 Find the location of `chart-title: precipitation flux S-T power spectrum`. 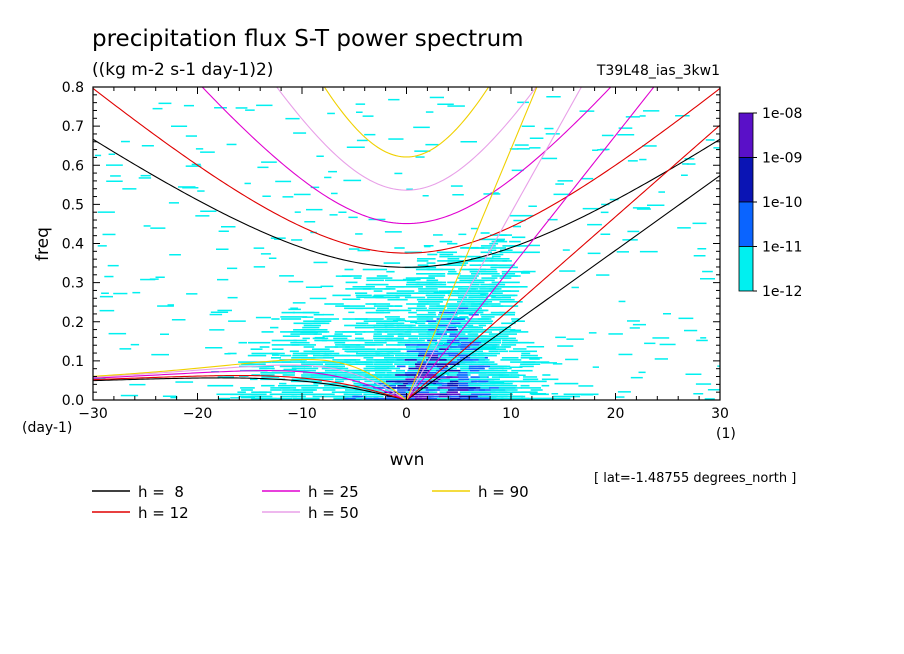

chart-title: precipitation flux S-T power spectrum is located at coordinates (308, 39).